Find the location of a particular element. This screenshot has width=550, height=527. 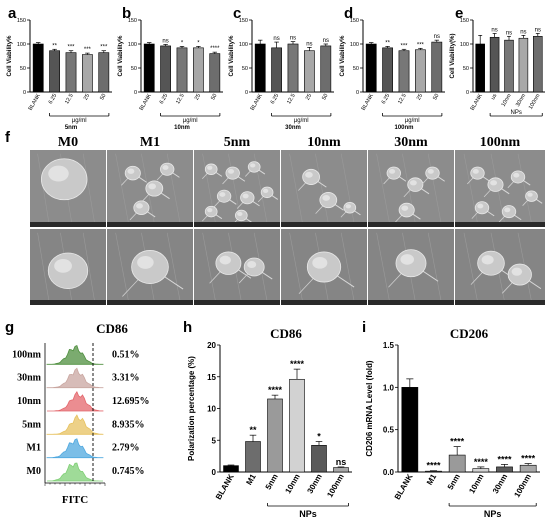

y-tick-label: 0 is located at coordinates (467, 93).